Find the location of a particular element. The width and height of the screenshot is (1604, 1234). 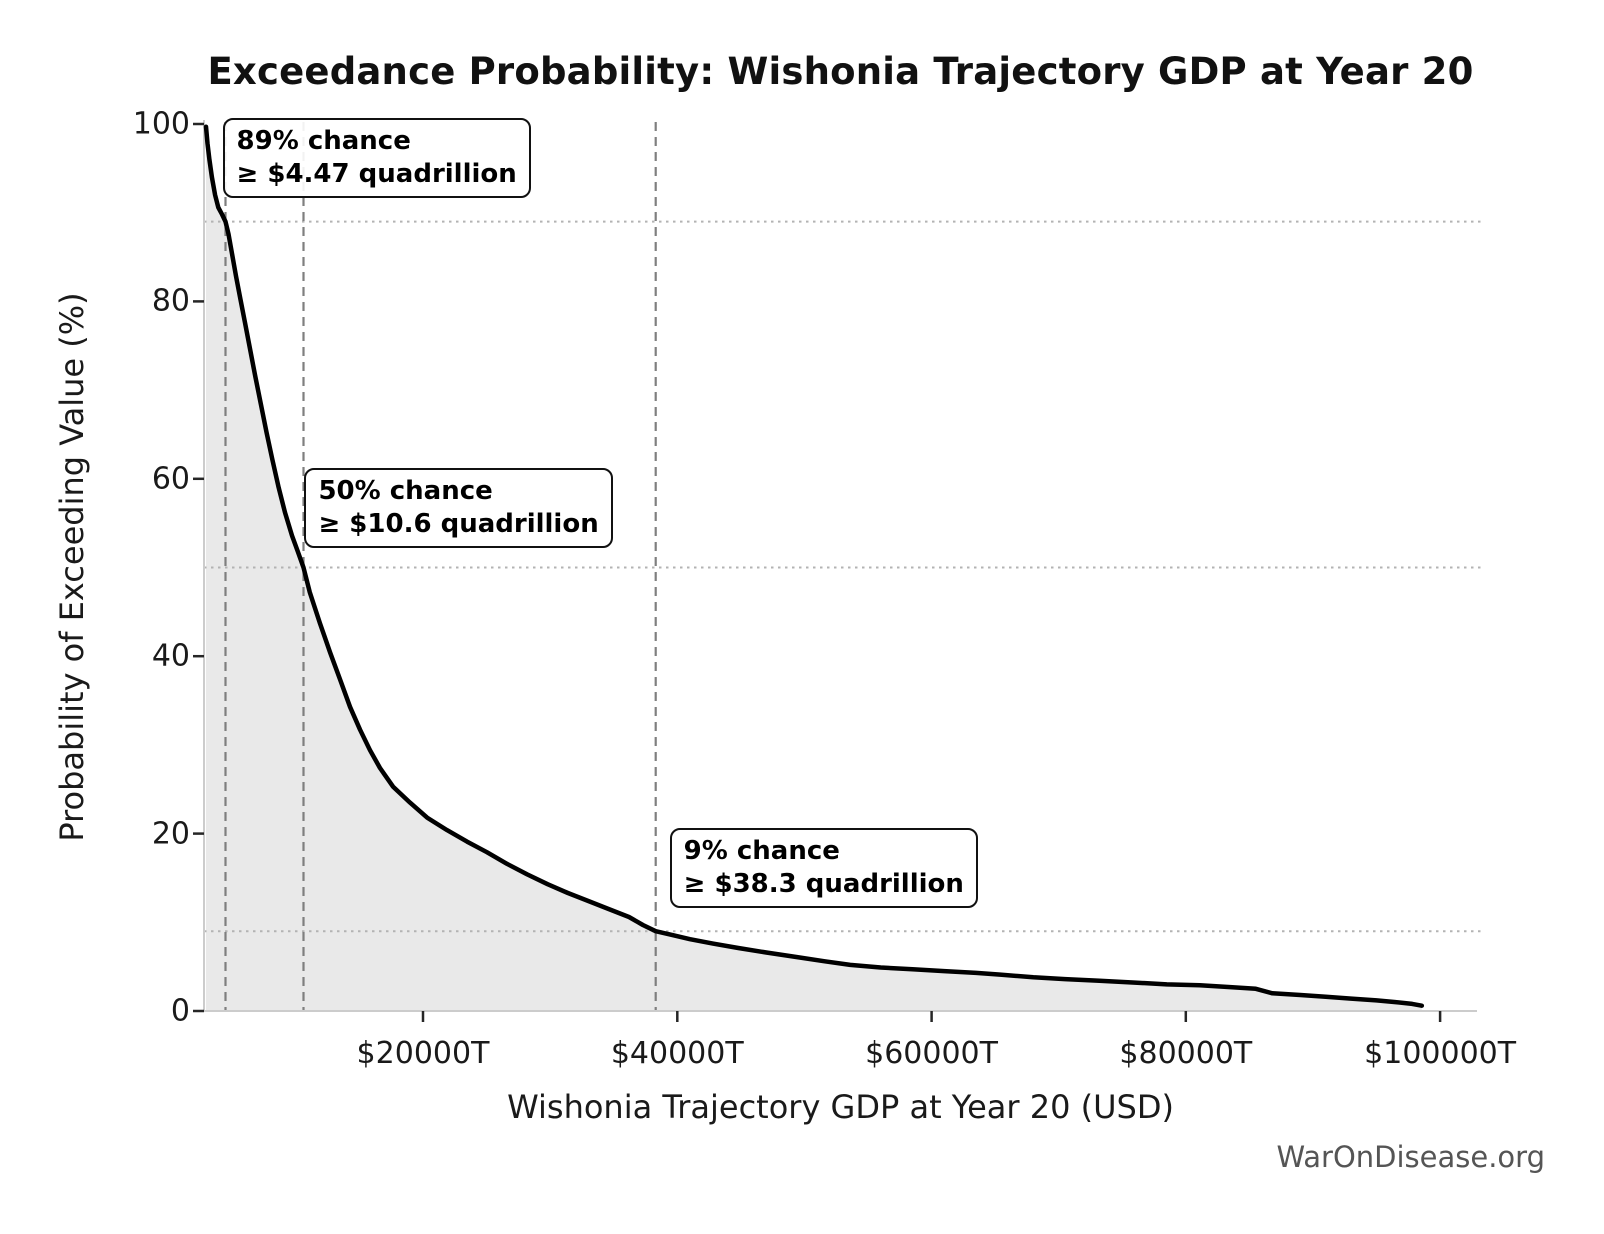

x-tick-label: $60000T is located at coordinates (931, 1053).